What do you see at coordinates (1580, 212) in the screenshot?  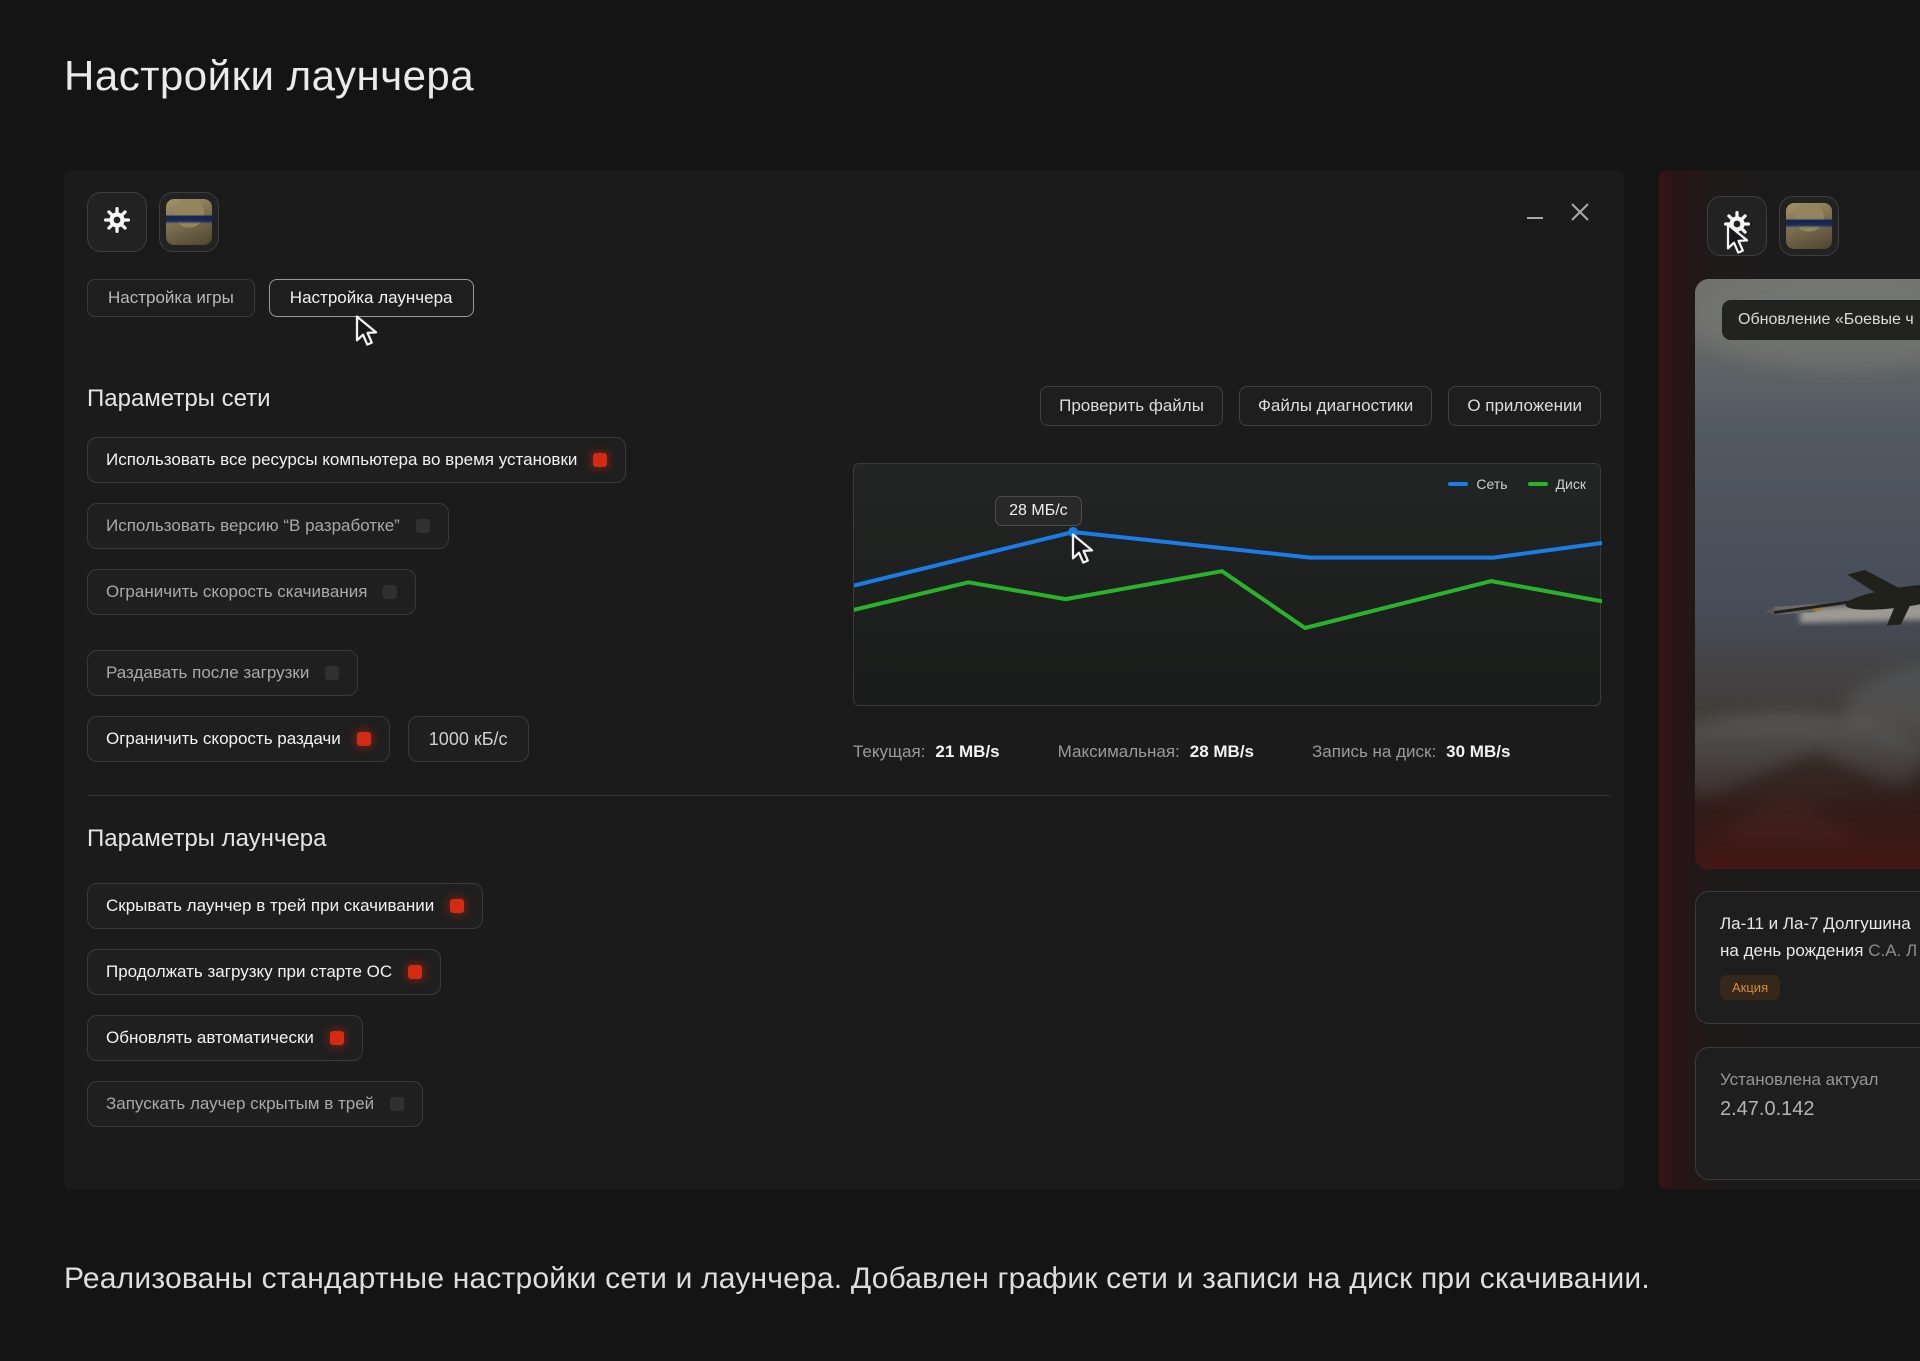 I see `close-icon` at bounding box center [1580, 212].